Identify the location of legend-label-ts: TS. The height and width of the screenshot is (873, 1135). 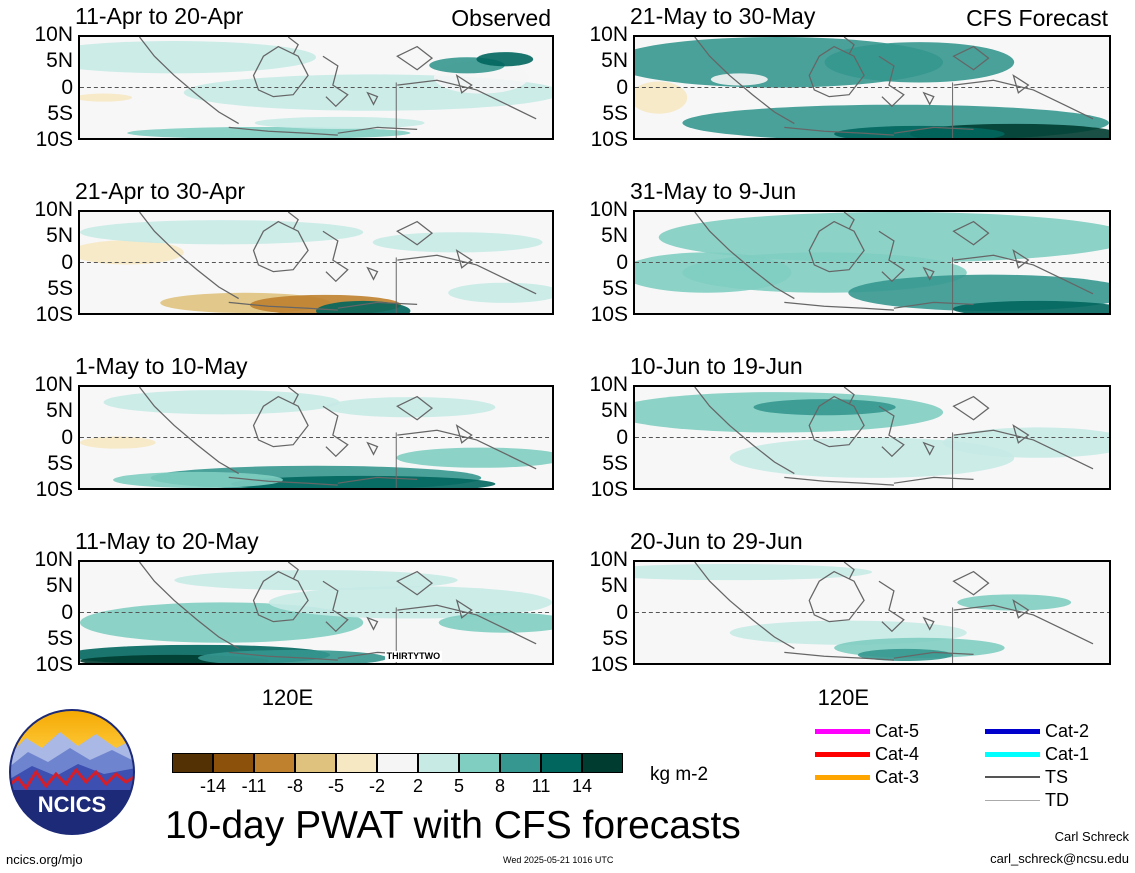
(1057, 777).